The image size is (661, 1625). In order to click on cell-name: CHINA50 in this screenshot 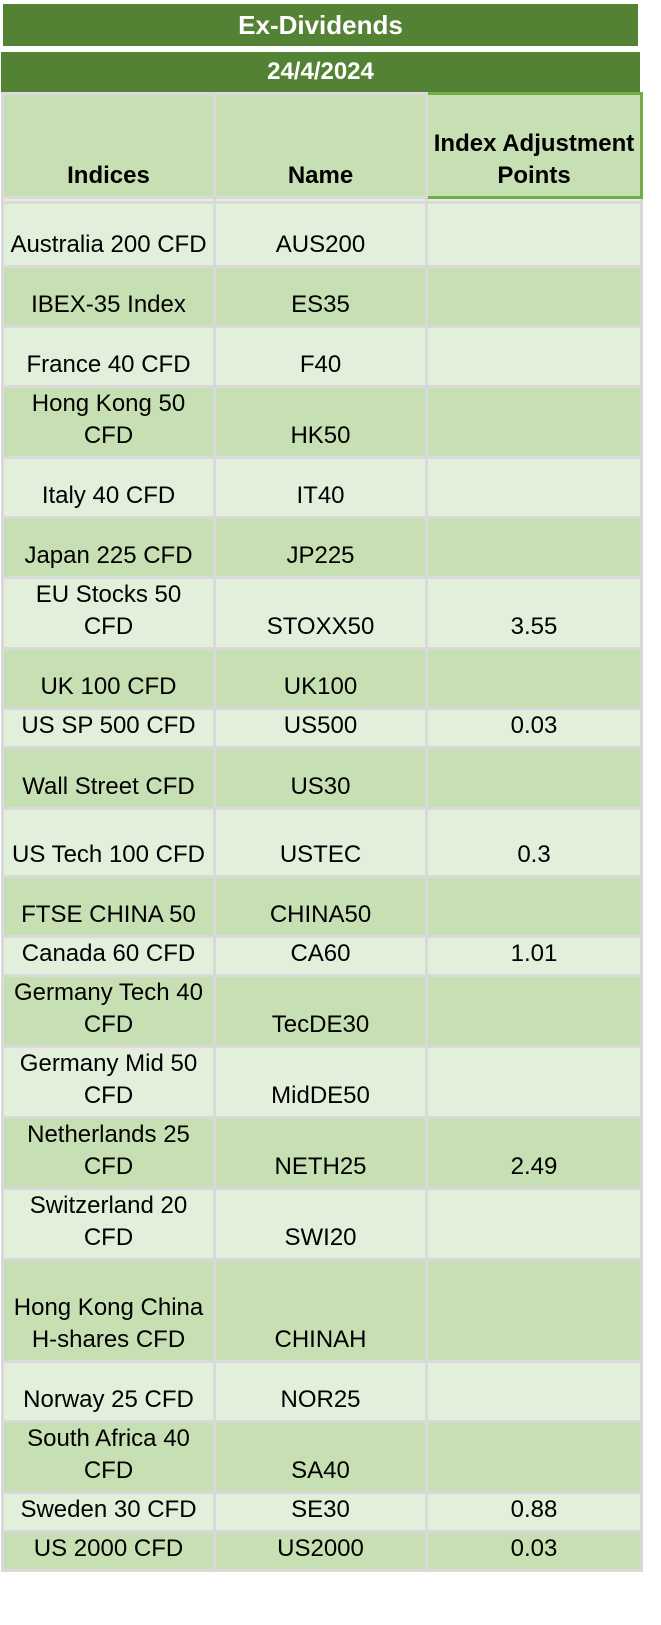, I will do `click(320, 906)`.